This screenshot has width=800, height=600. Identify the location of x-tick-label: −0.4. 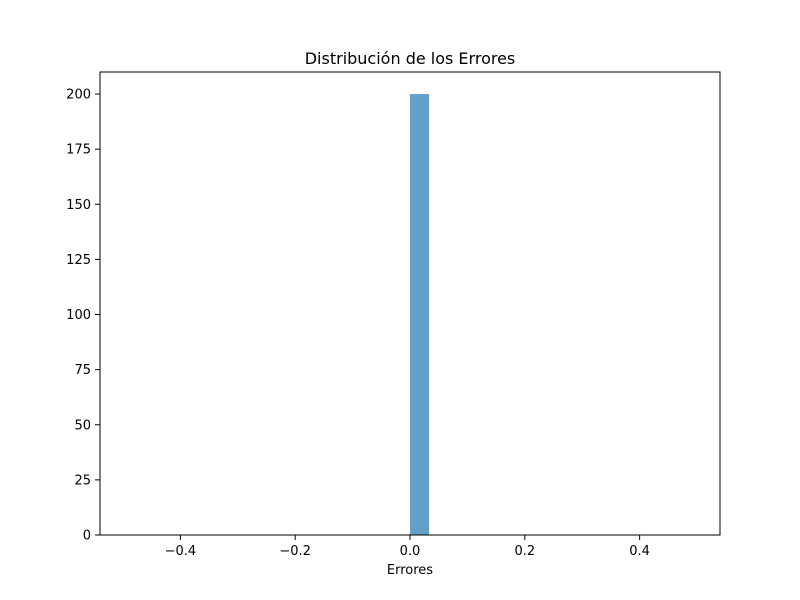
(181, 551).